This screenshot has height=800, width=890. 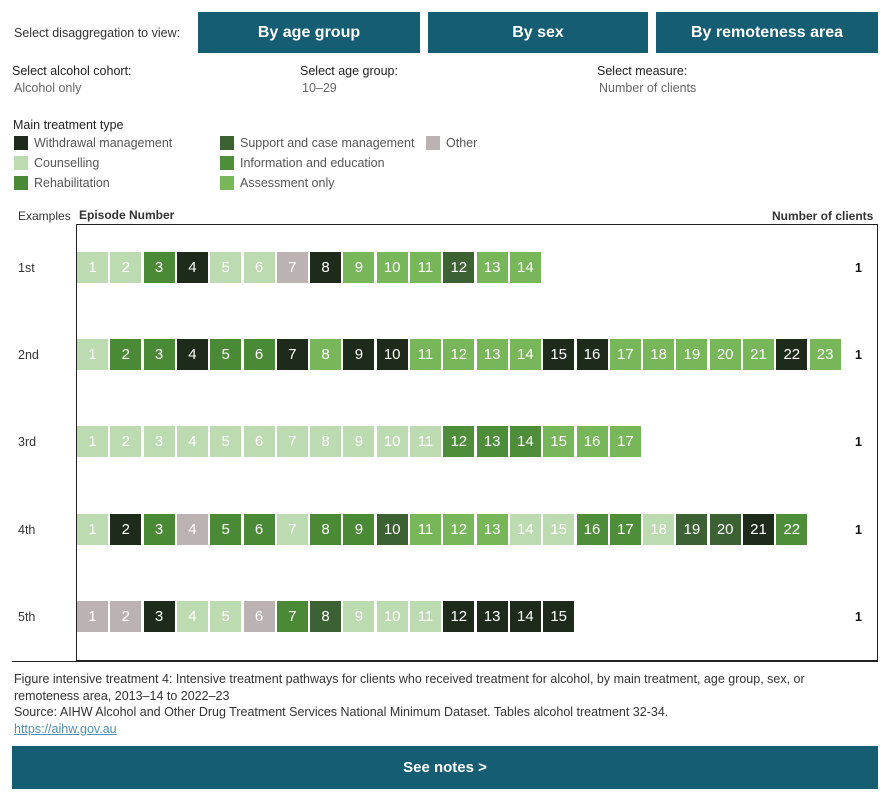 I want to click on tab-sex: By sex, so click(x=538, y=32).